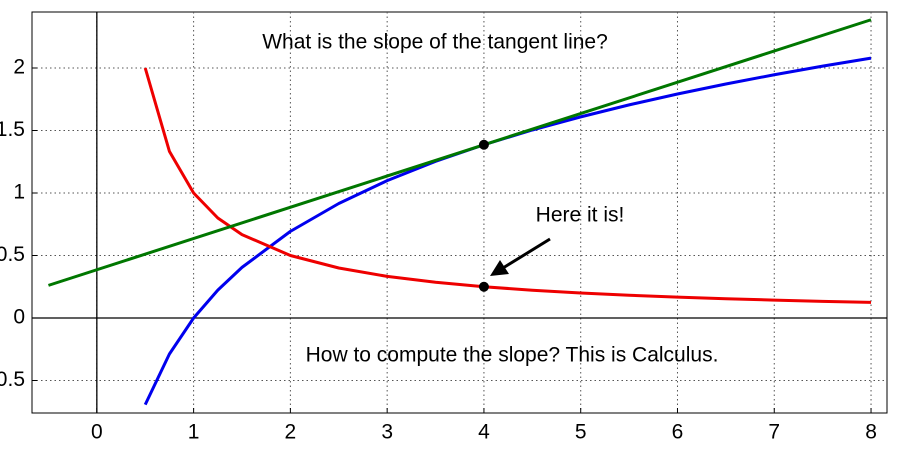 This screenshot has width=923, height=473. I want to click on x-tick-label: 5, so click(581, 432).